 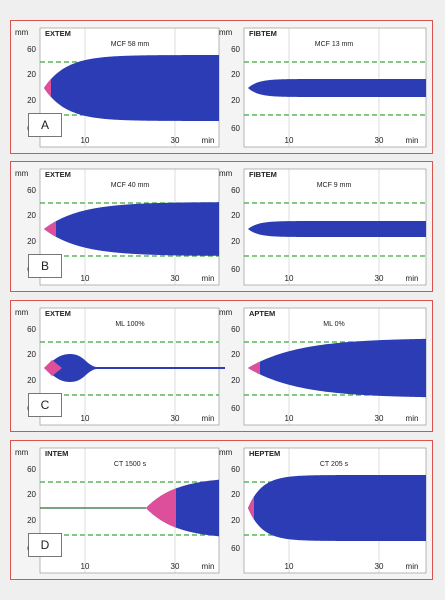 What do you see at coordinates (334, 185) in the screenshot?
I see `annotation: MCF 9 mm` at bounding box center [334, 185].